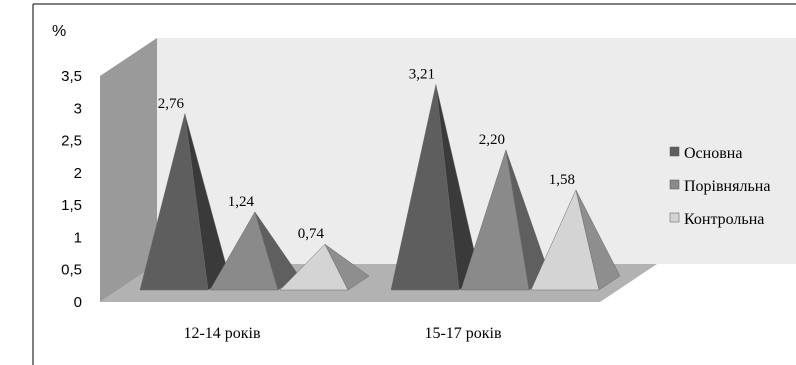 The width and height of the screenshot is (796, 365). Describe the element at coordinates (342, 333) in the screenshot. I see `category-labels: 12-14 років 15-17 років` at that location.